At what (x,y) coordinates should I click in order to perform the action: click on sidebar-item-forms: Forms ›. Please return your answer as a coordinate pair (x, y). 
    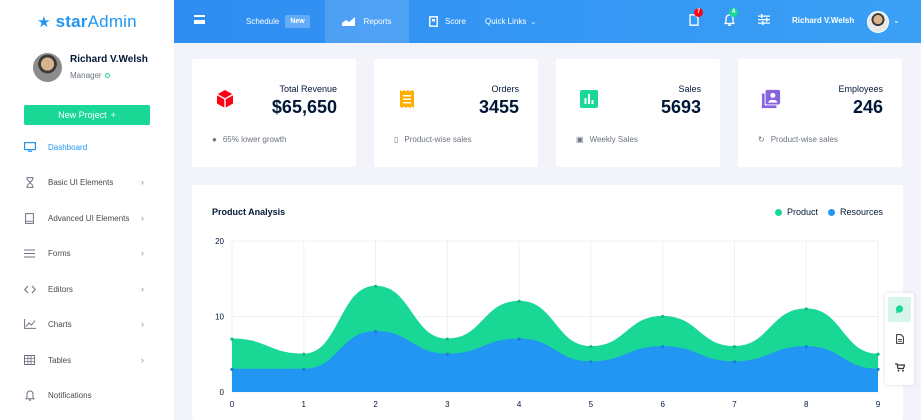
    Looking at the image, I should click on (87, 253).